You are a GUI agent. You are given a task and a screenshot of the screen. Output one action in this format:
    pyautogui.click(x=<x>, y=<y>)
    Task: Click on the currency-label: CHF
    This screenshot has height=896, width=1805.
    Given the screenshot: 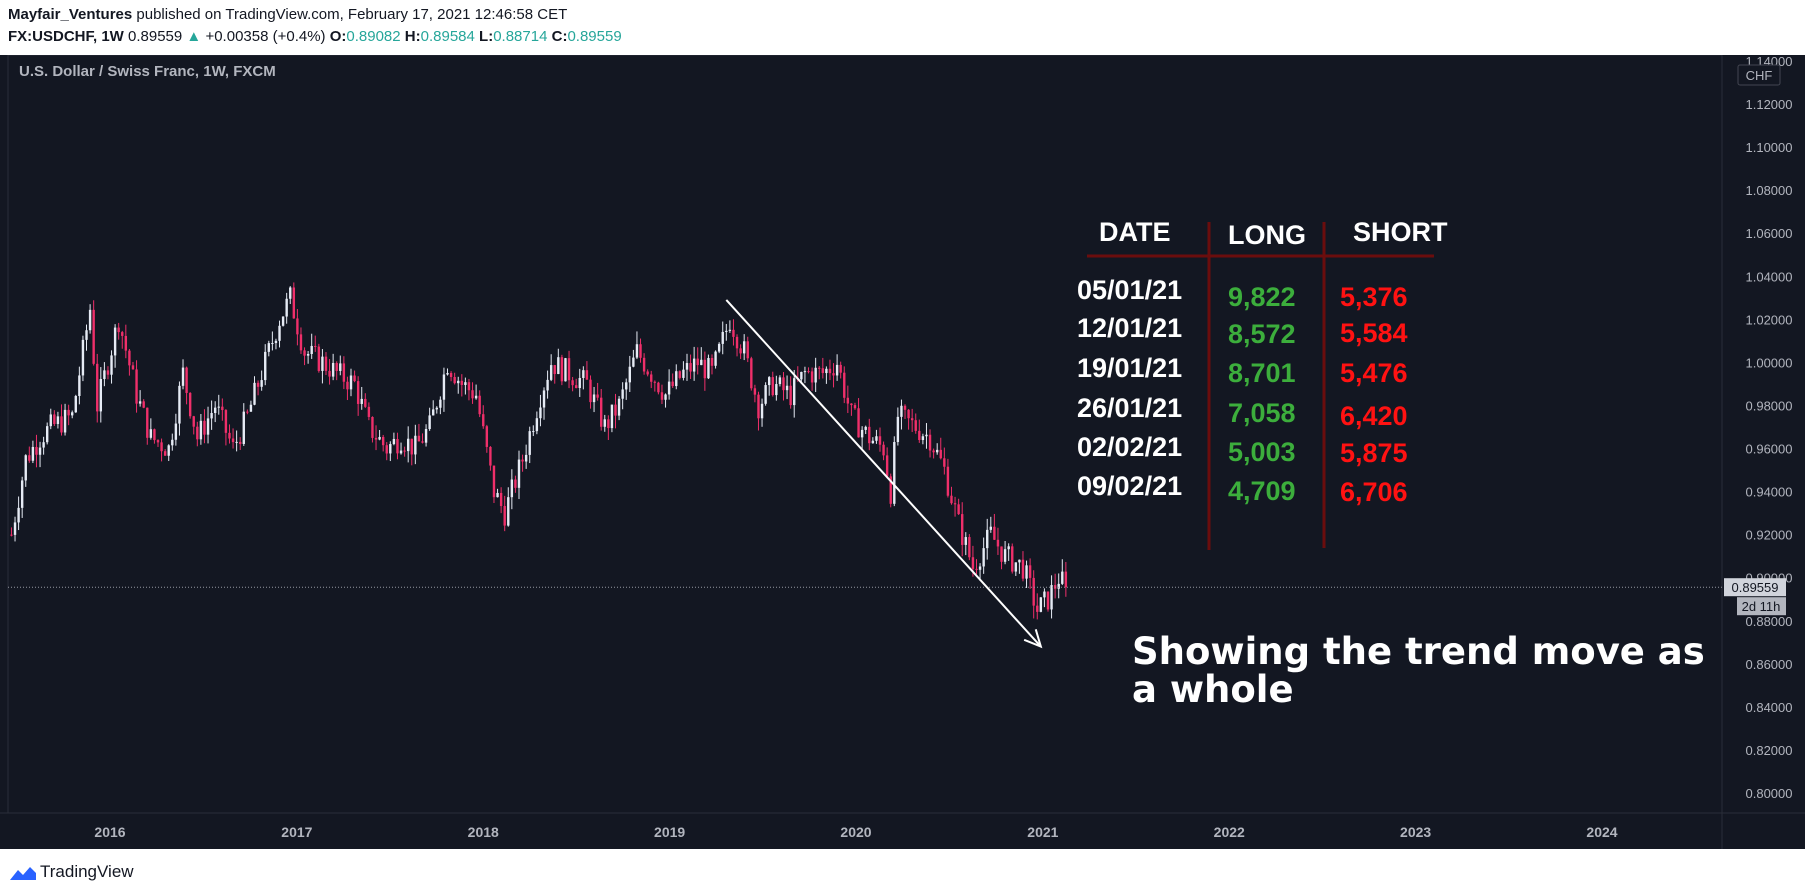 What is the action you would take?
    pyautogui.click(x=1759, y=75)
    